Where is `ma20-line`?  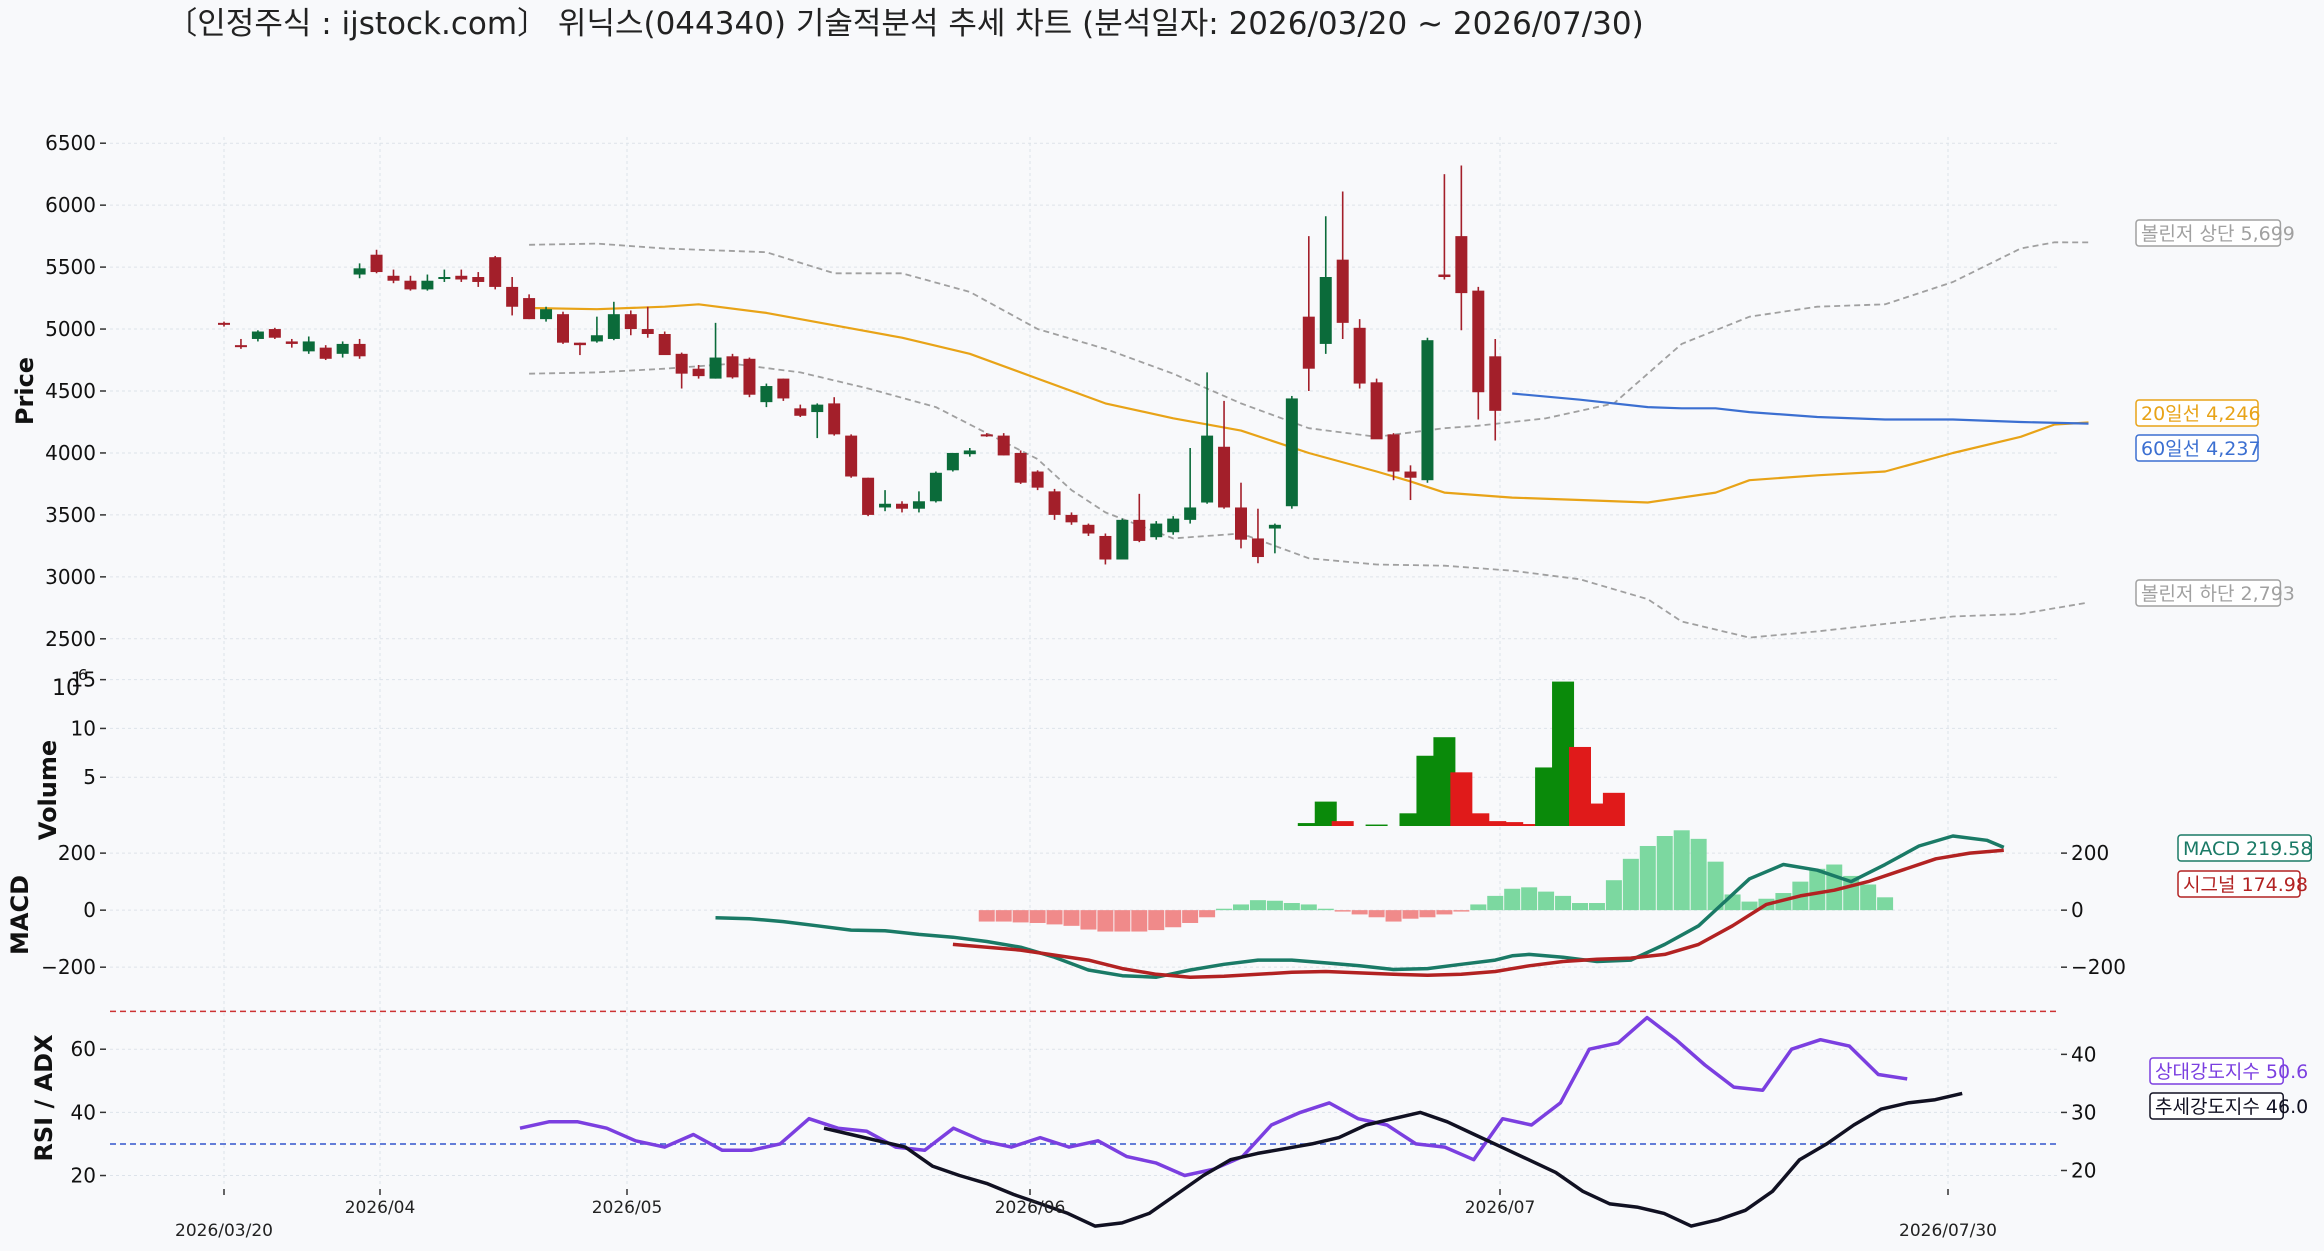 ma20-line is located at coordinates (1309, 403).